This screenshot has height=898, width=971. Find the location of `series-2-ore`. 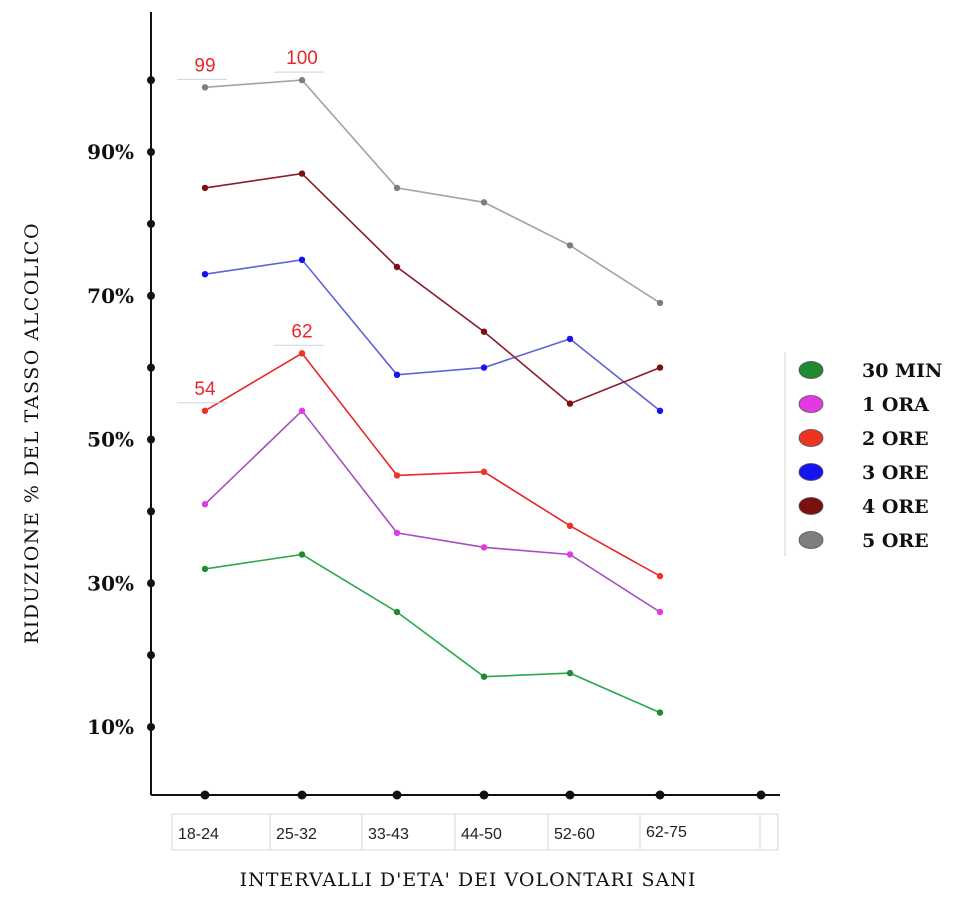

series-2-ore is located at coordinates (432, 465).